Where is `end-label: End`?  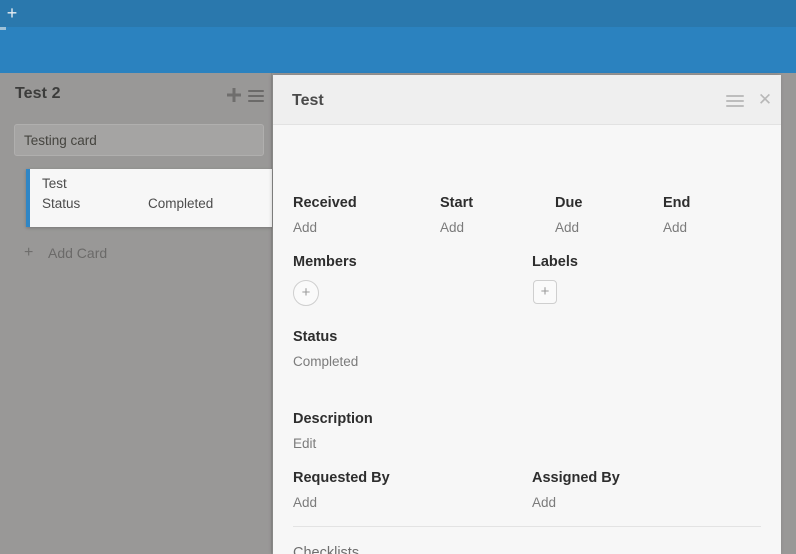 end-label: End is located at coordinates (677, 203).